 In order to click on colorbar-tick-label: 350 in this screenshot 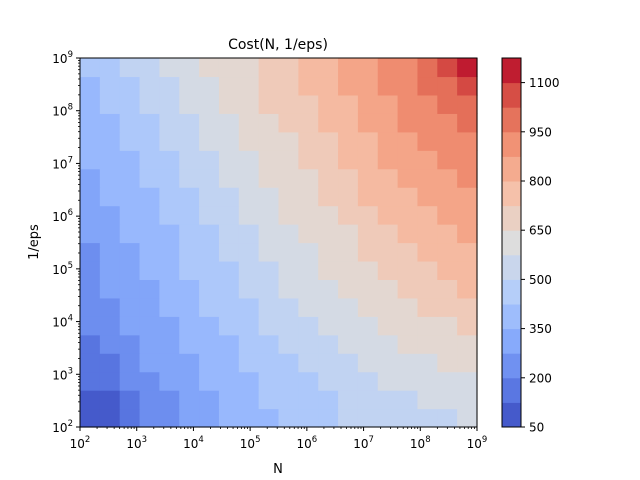, I will do `click(540, 329)`.